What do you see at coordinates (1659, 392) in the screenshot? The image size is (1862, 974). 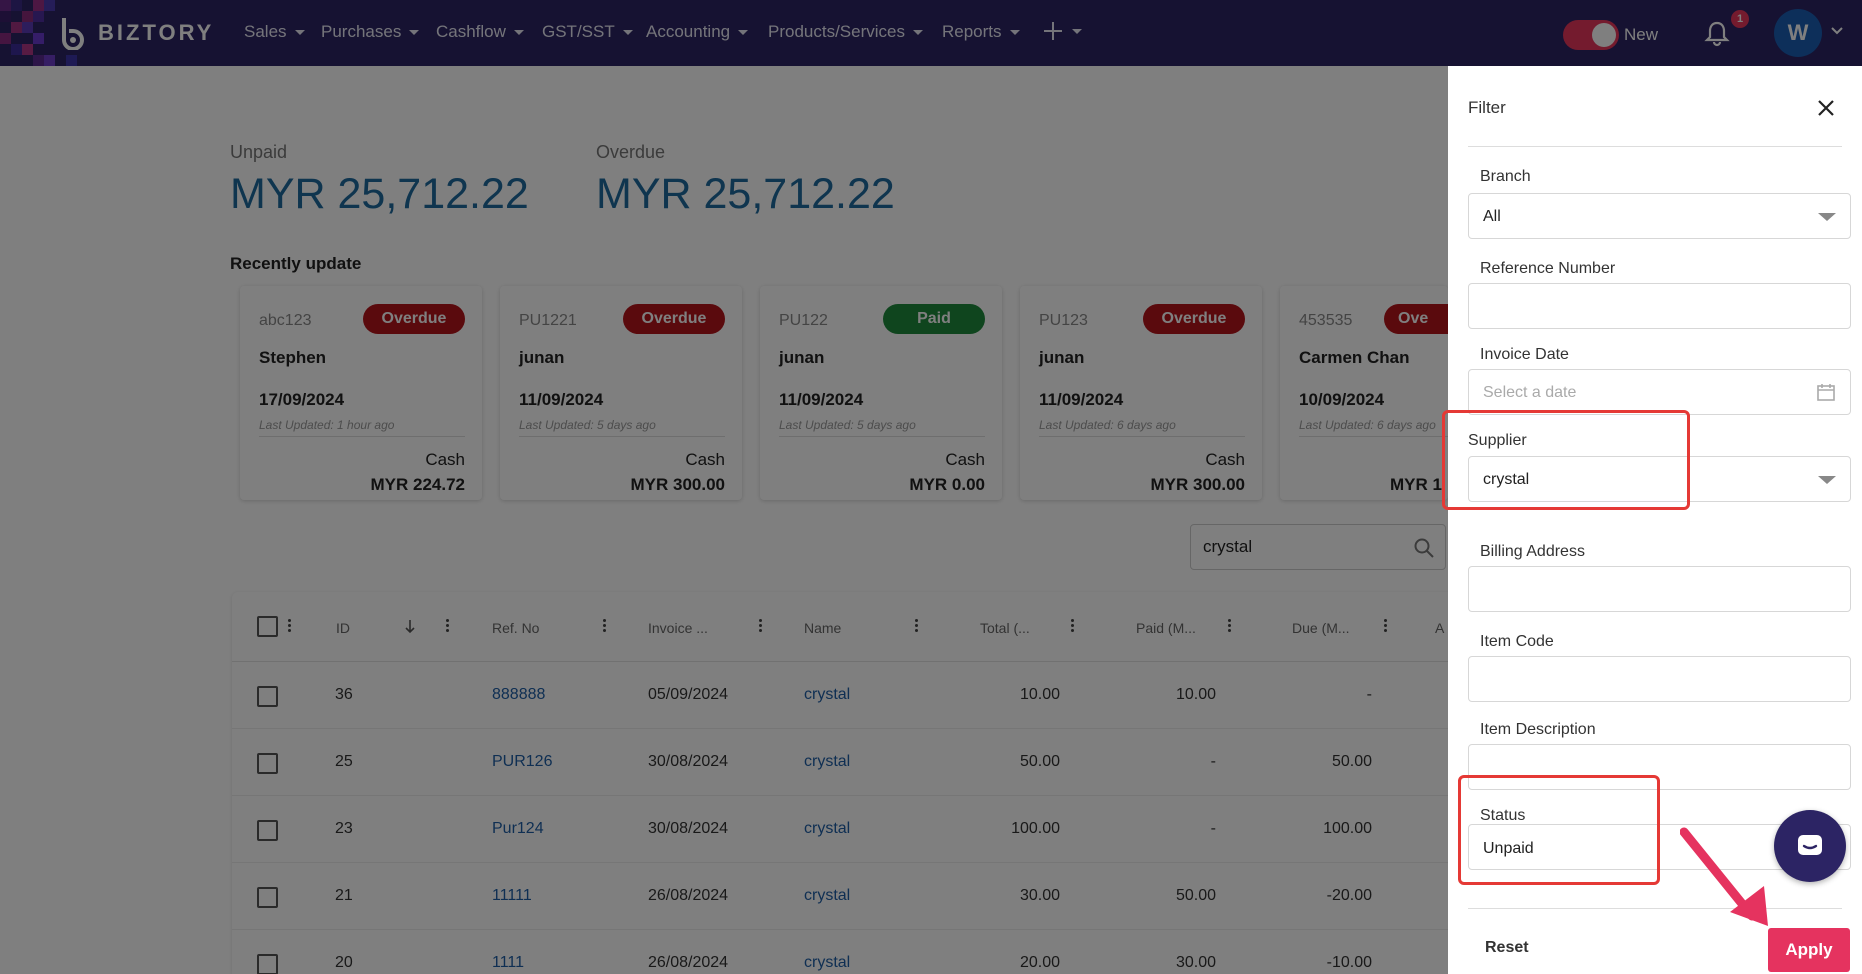 I see `invoice-date-picker: Select a date` at bounding box center [1659, 392].